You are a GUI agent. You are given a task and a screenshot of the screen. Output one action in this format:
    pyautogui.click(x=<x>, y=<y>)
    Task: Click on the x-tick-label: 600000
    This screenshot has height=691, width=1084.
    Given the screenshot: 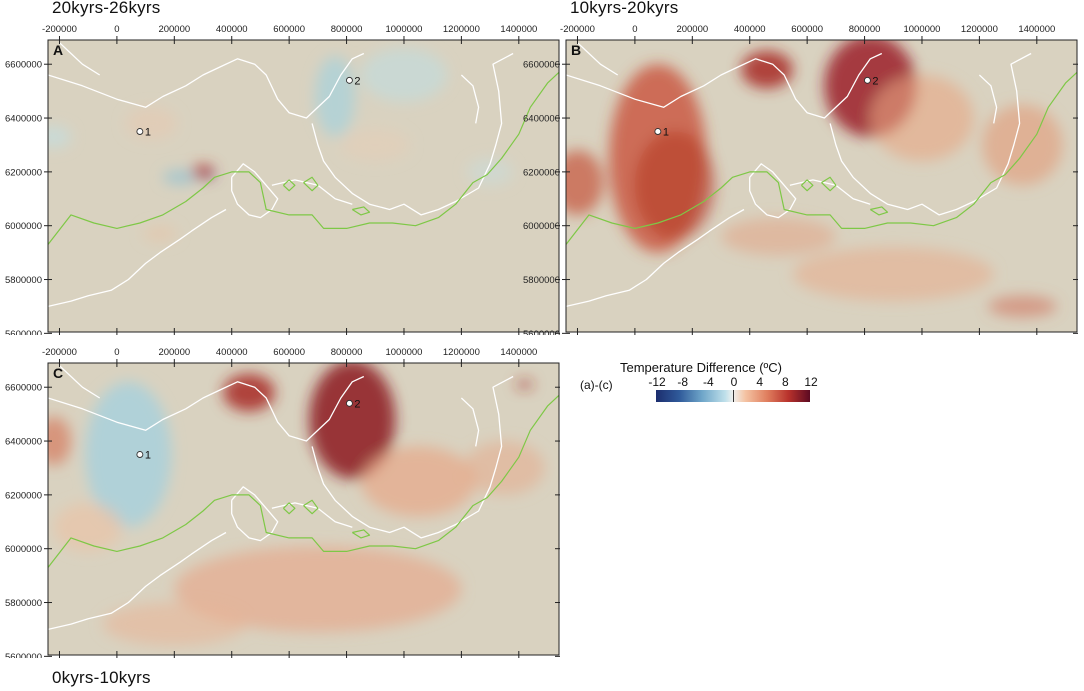 What is the action you would take?
    pyautogui.click(x=807, y=29)
    